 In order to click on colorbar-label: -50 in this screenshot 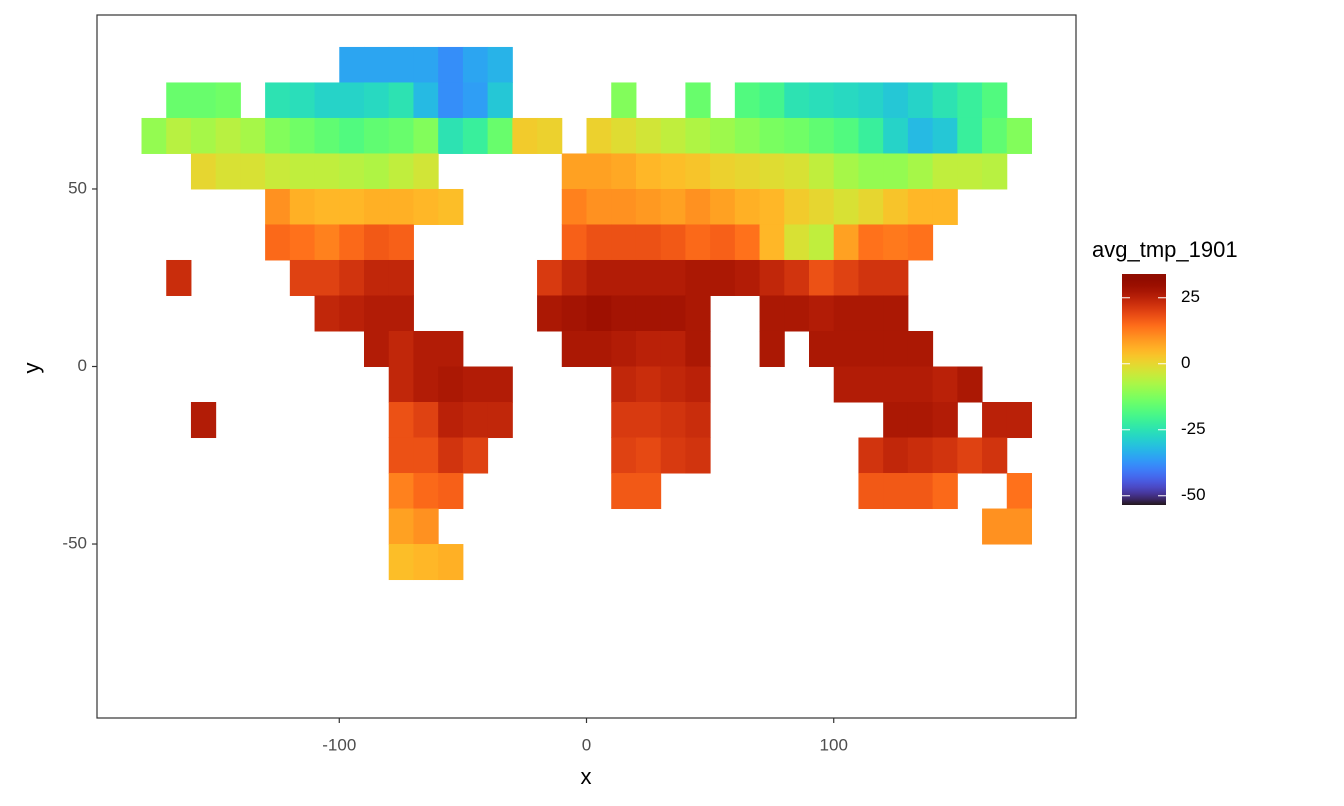, I will do `click(1193, 494)`.